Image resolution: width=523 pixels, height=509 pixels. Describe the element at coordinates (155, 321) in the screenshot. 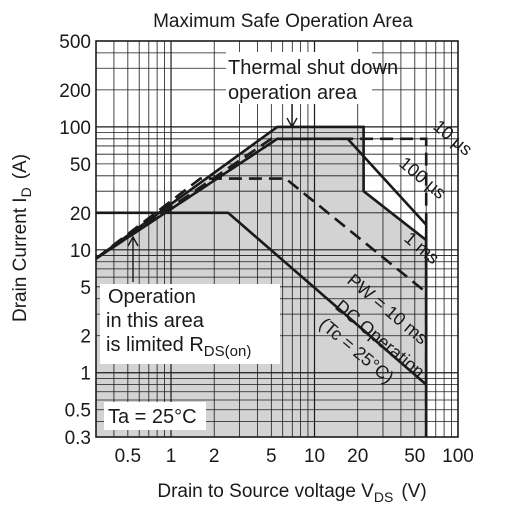

I see `rdson-annotation-line2: in this area` at that location.